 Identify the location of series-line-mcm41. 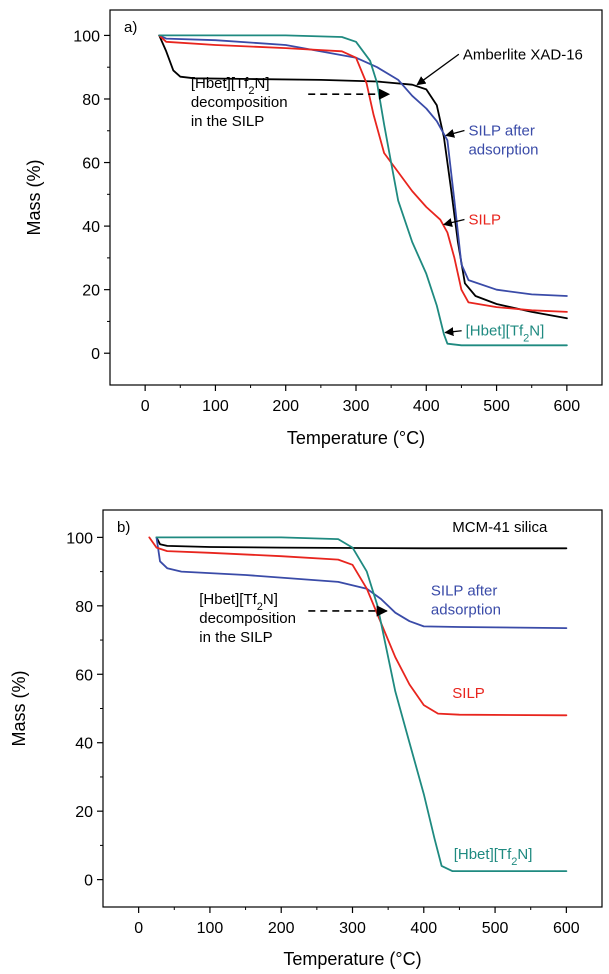
(361, 543).